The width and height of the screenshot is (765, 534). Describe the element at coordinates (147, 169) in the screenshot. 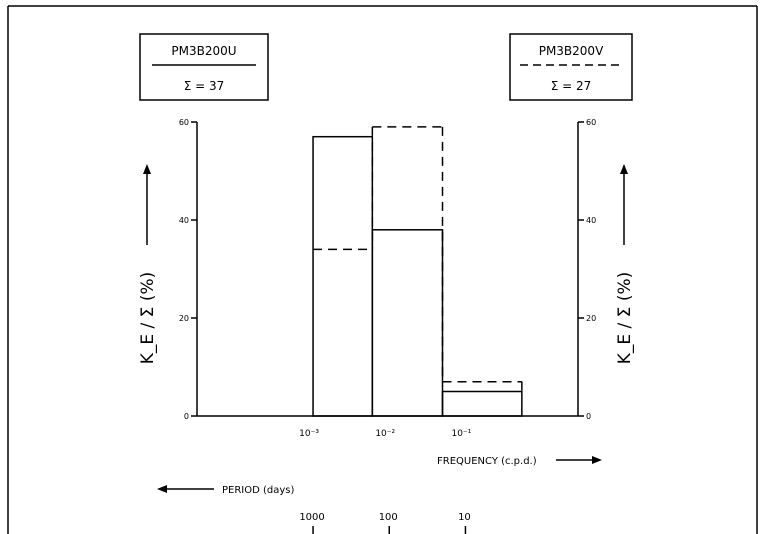

I see `y-arrowhead-left-icon` at that location.